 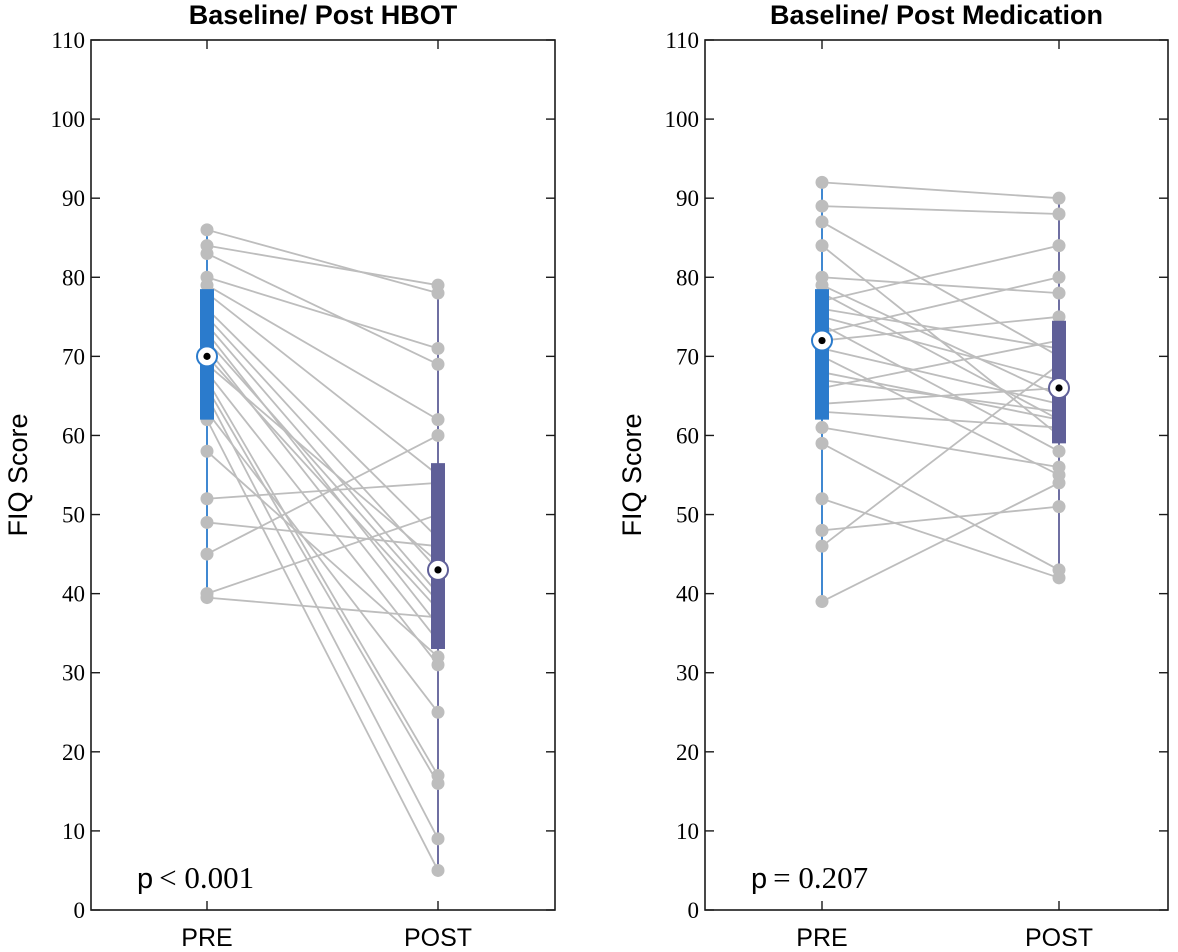 What do you see at coordinates (809, 877) in the screenshot?
I see `p-value-annotation: p = 0.207` at bounding box center [809, 877].